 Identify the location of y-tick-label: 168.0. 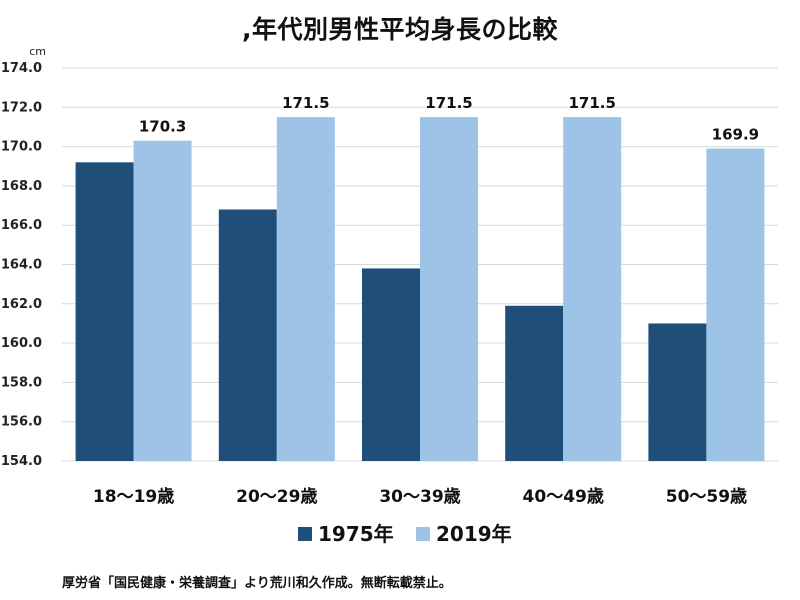
(21, 186).